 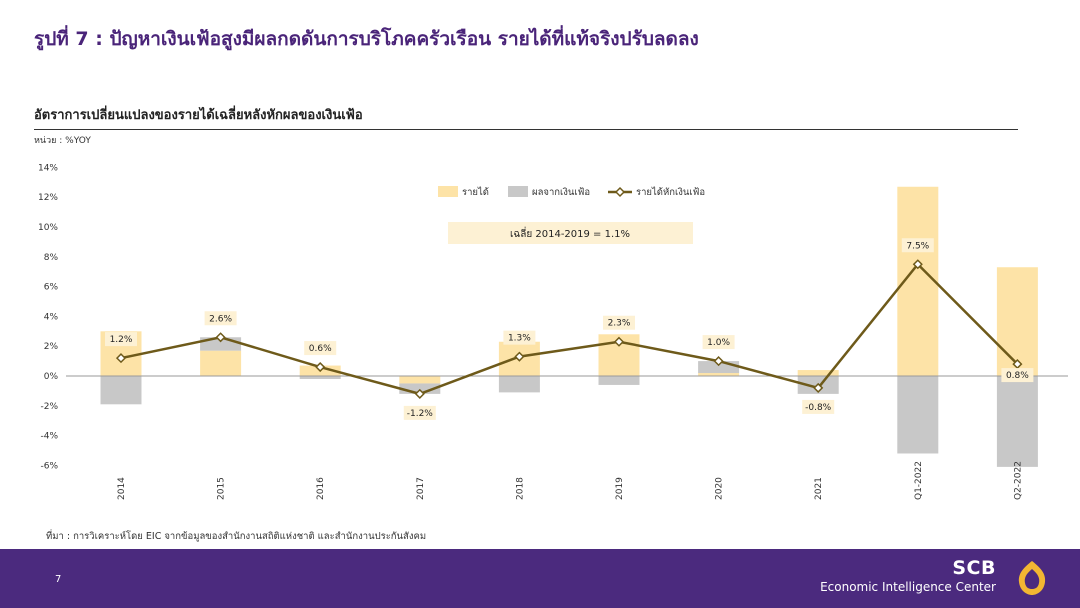 I want to click on data-label: 0.6%, so click(x=320, y=349).